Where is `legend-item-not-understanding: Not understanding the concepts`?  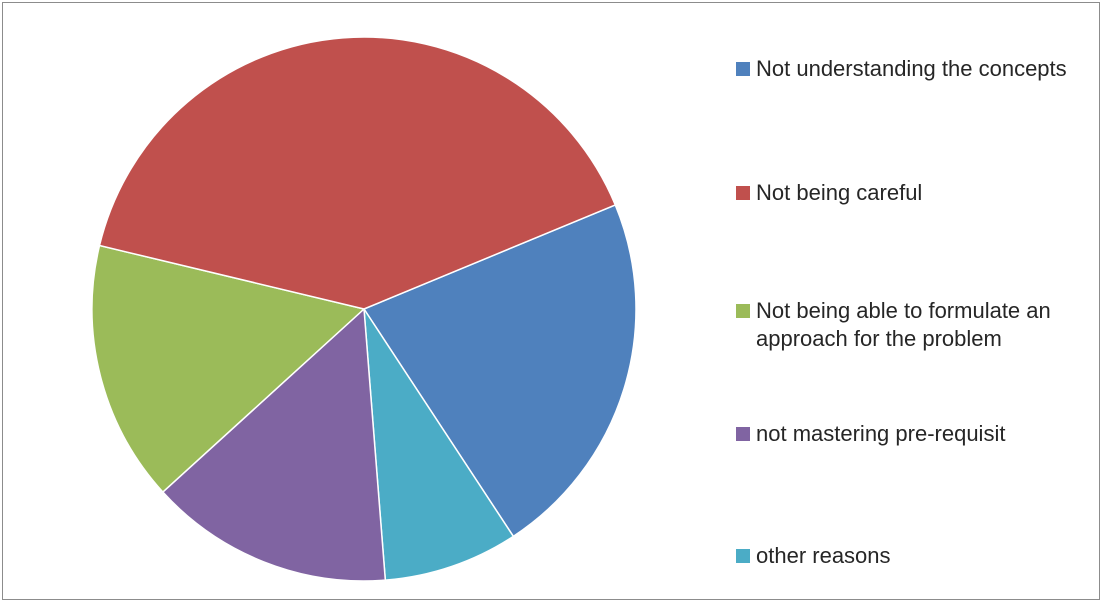
legend-item-not-understanding: Not understanding the concepts is located at coordinates (916, 69).